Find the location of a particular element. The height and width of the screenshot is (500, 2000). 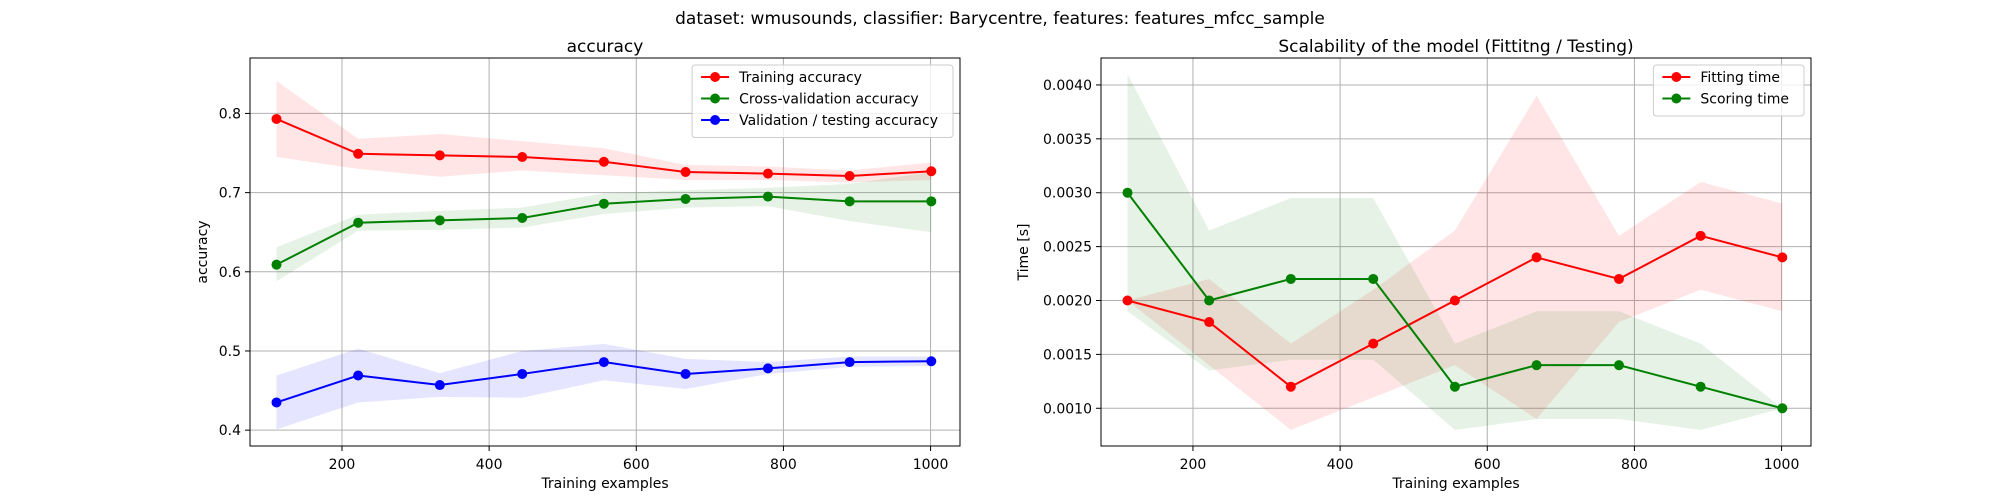

legend: Fitting time Scoring time is located at coordinates (1728, 90).